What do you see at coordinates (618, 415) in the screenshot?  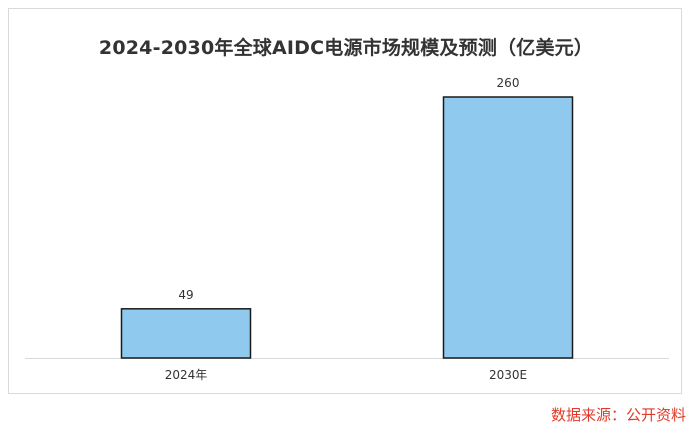 I see `source-note: 数据来源：公开资料` at bounding box center [618, 415].